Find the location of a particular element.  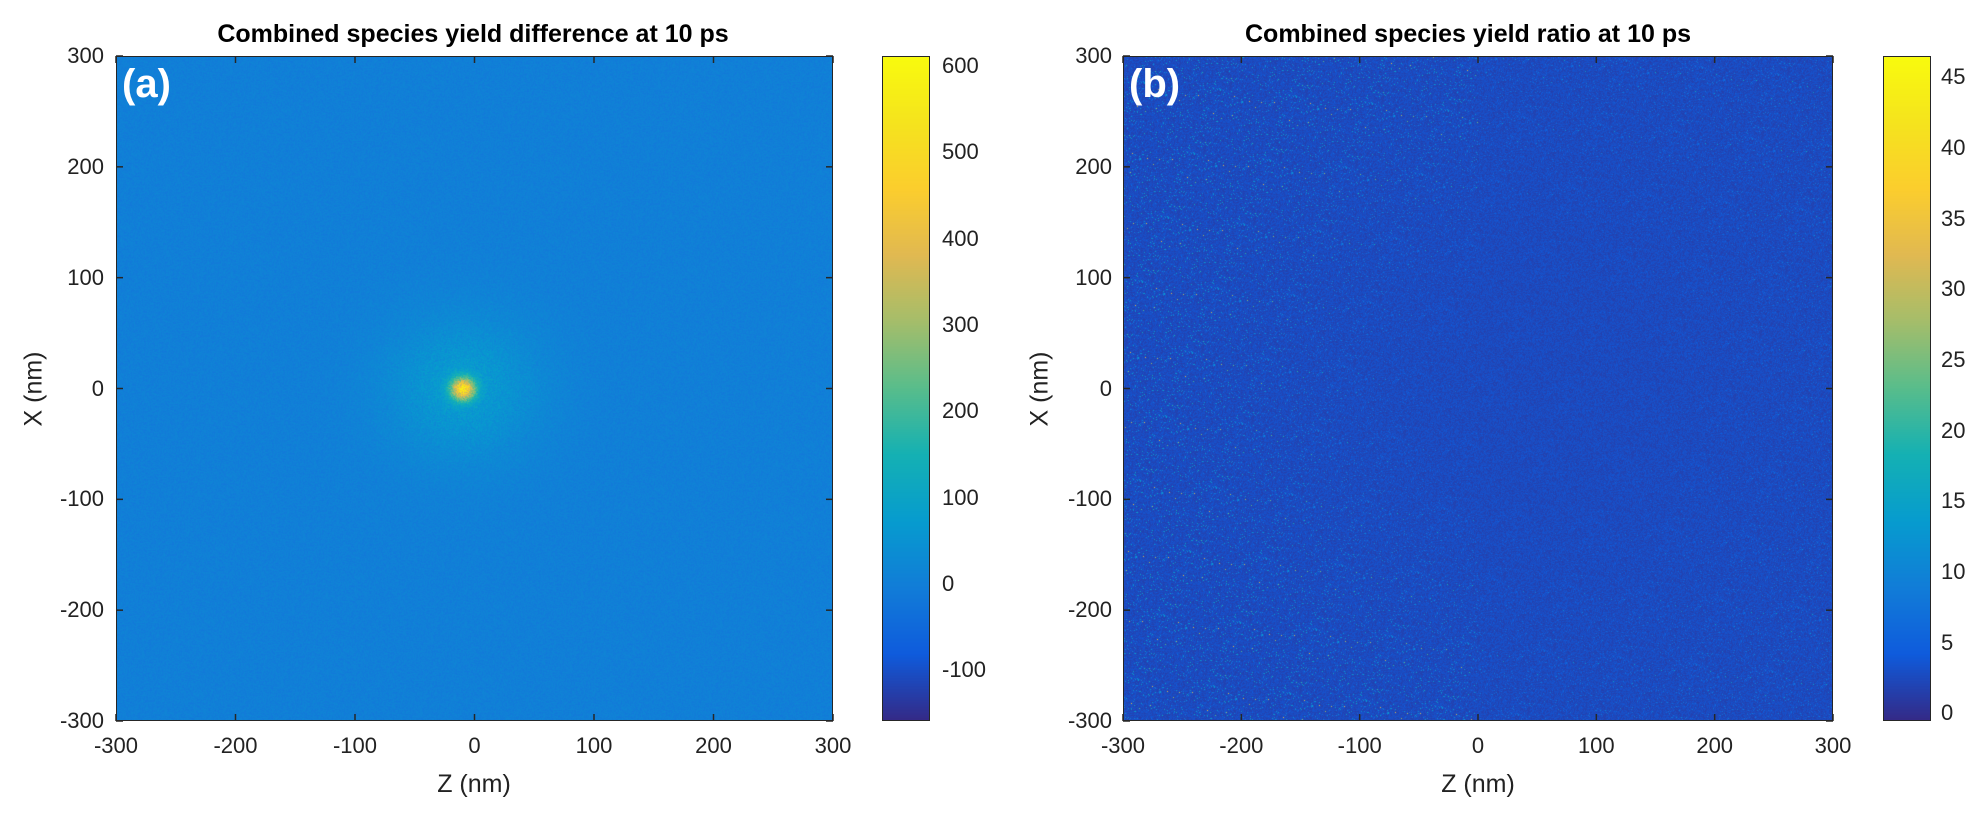

colorbar-tick-a: 200 is located at coordinates (960, 410).